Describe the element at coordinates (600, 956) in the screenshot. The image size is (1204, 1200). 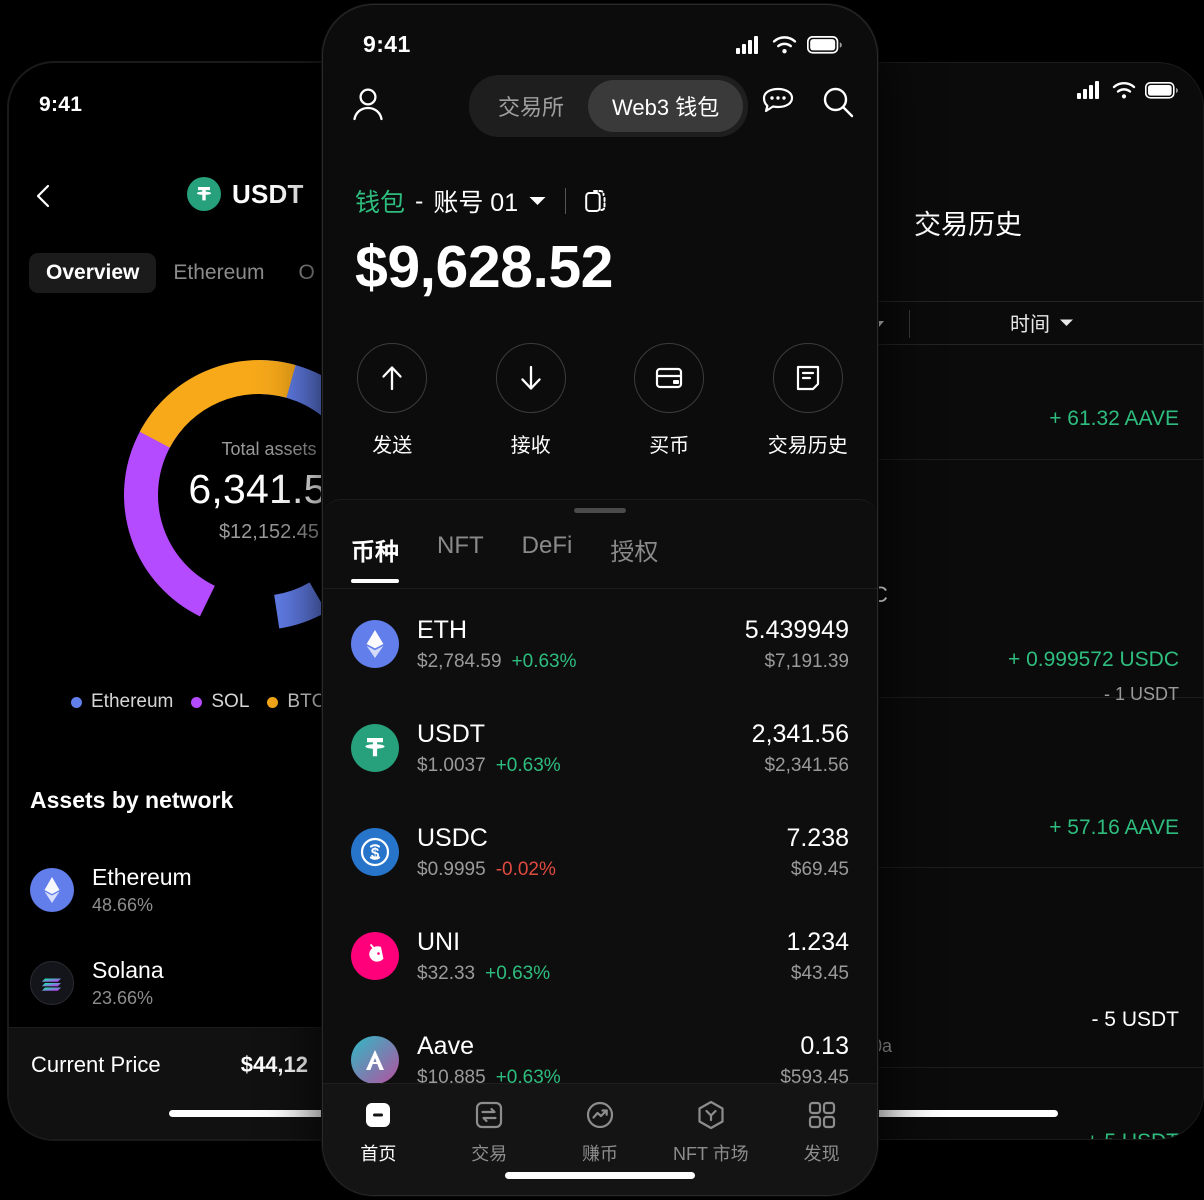
I see `list-item: UNI $32.33 +0.63% 1.234 $43.45` at that location.